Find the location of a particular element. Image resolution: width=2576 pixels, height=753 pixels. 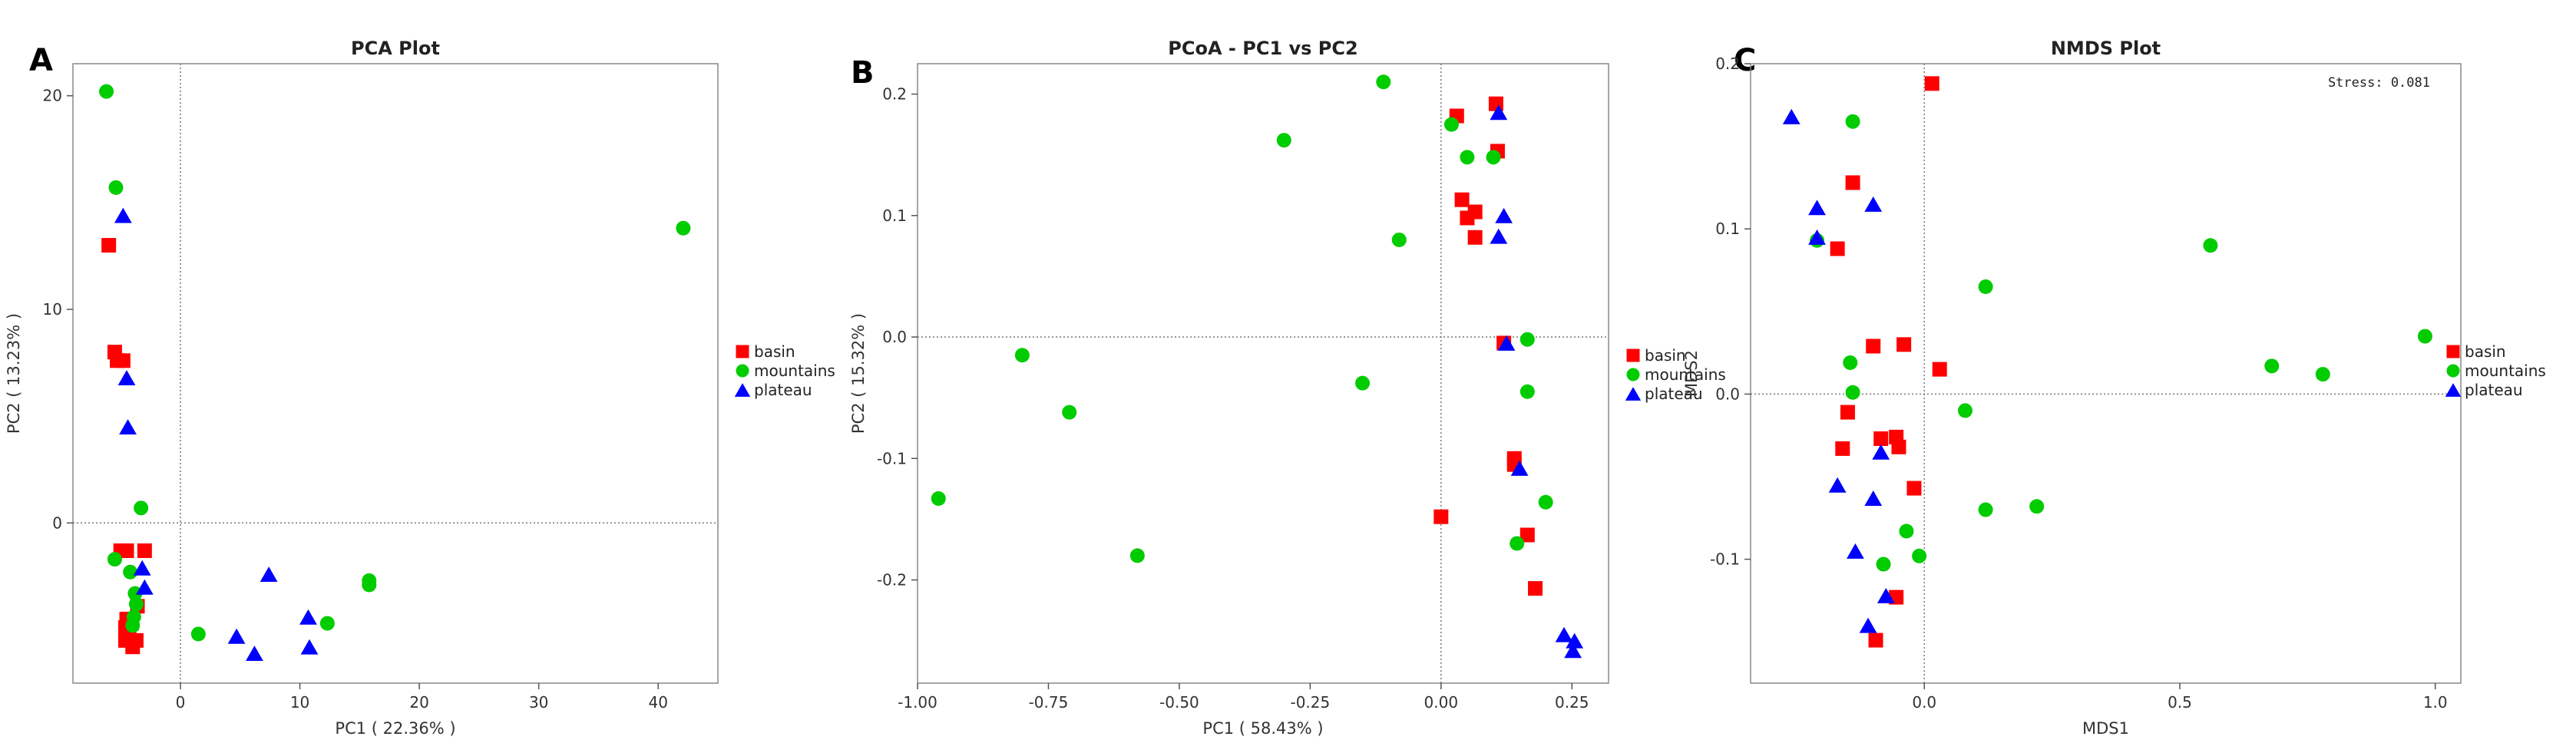

y-tick-label: 10 is located at coordinates (52, 309).